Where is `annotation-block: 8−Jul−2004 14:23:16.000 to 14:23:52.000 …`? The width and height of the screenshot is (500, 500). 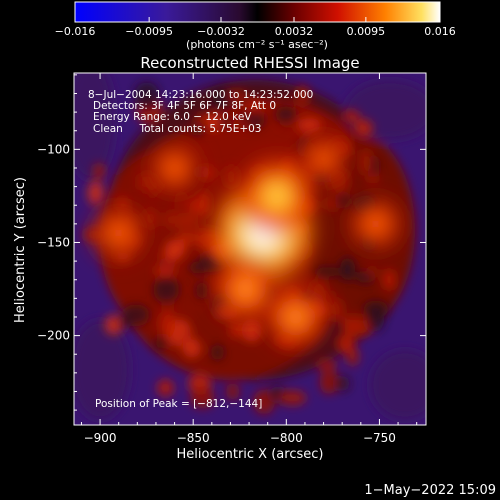
annotation-block: 8−Jul−2004 14:23:16.000 to 14:23:52.000 … is located at coordinates (200, 112).